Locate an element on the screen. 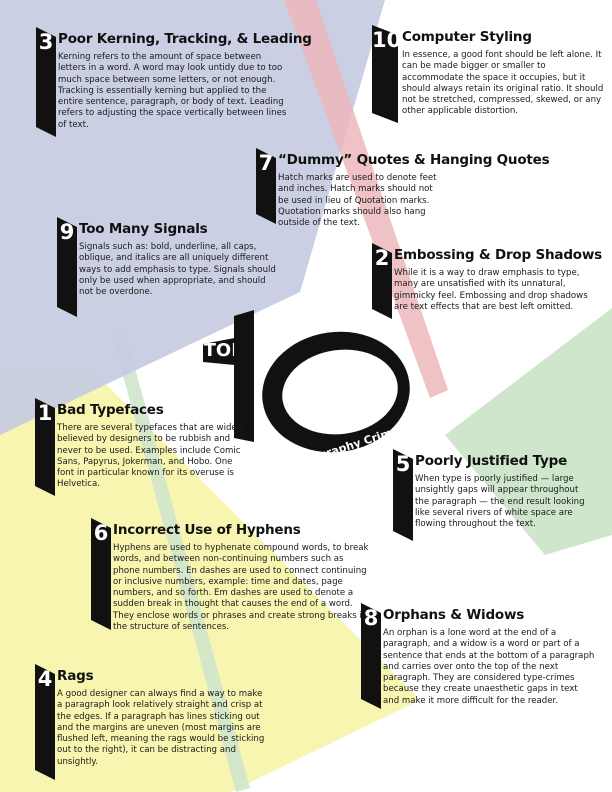 Image resolution: width=612 pixels, height=792 pixels. crime-heading: Computer Styling is located at coordinates (467, 37).